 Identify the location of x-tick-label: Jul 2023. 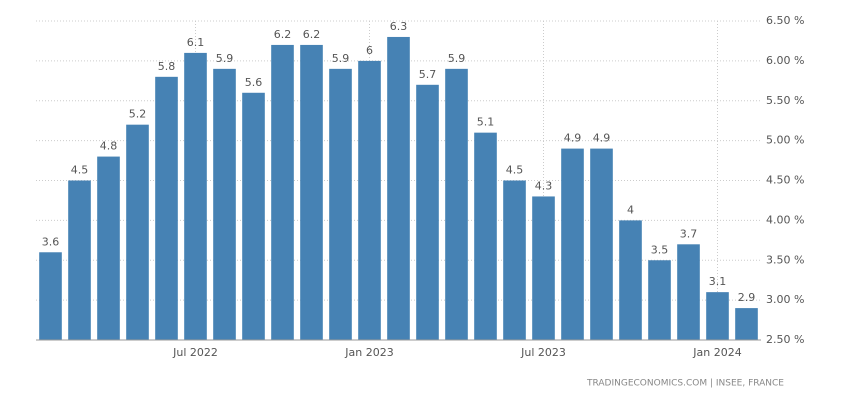
(543, 352).